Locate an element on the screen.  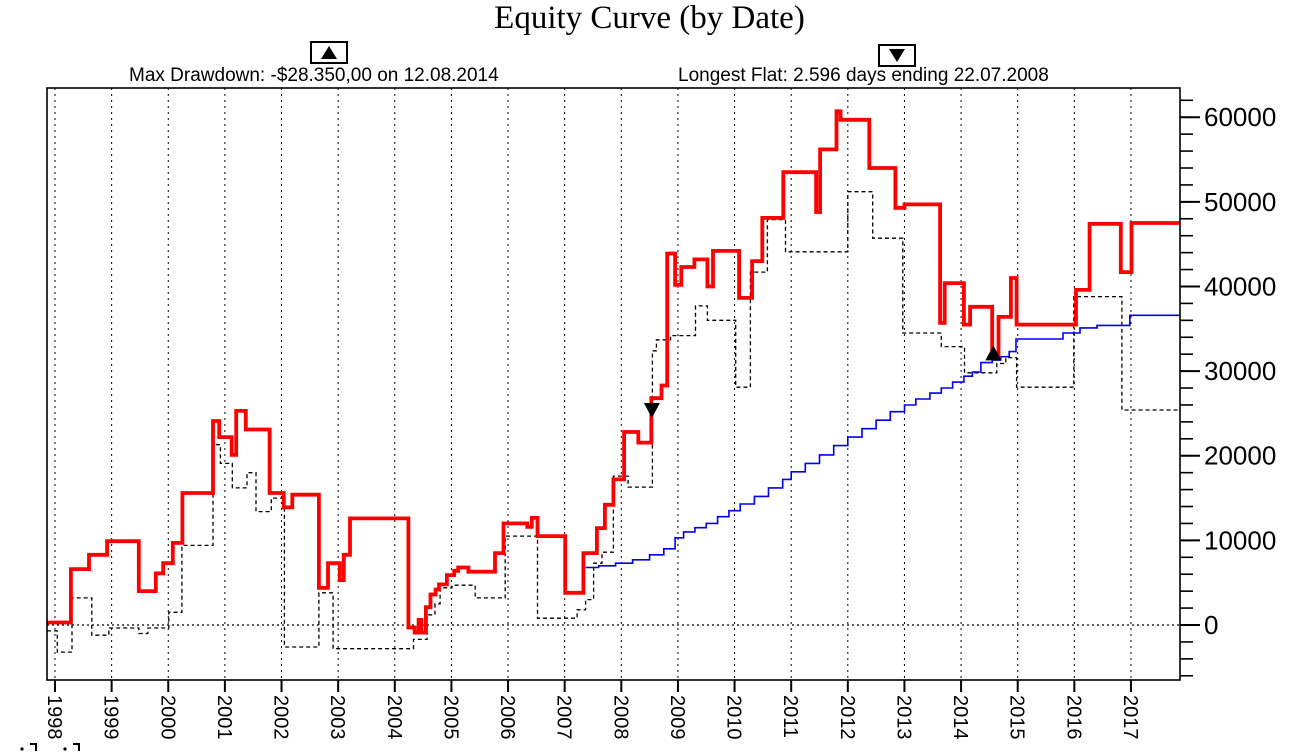
max-drawdown-point-marker is located at coordinates (993, 353).